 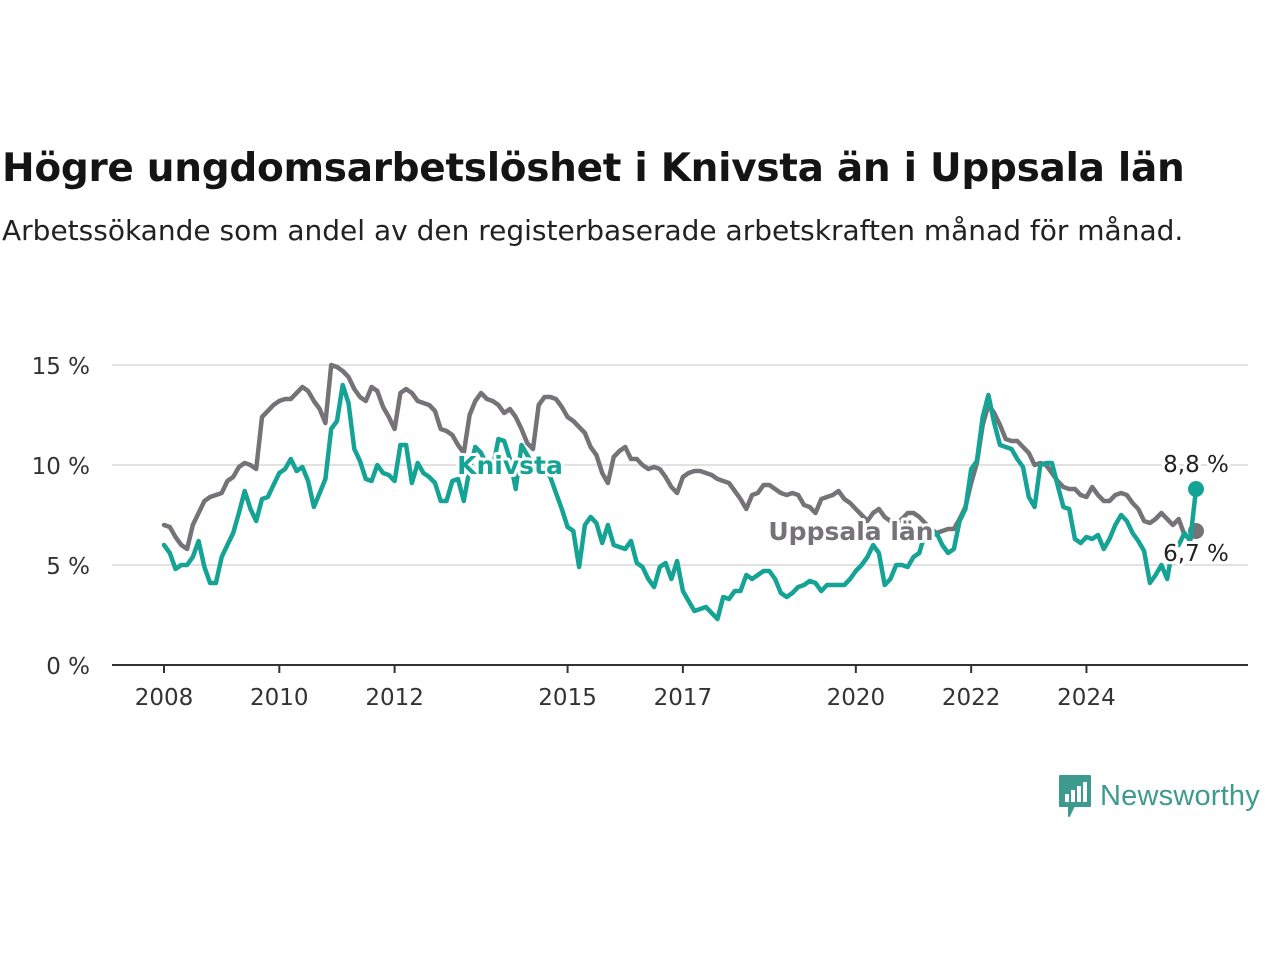 I want to click on y-axis: 0 % 5 % 10 % 15 %, so click(x=61, y=517).